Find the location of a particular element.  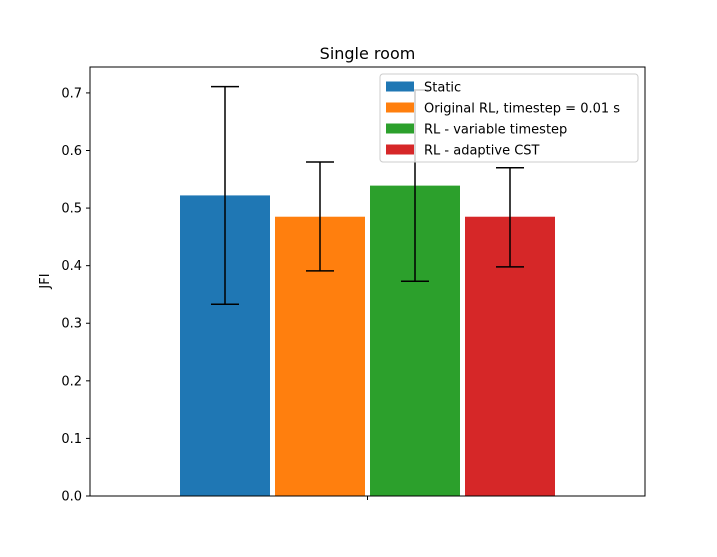

y-axis-label: JFI is located at coordinates (45, 281).